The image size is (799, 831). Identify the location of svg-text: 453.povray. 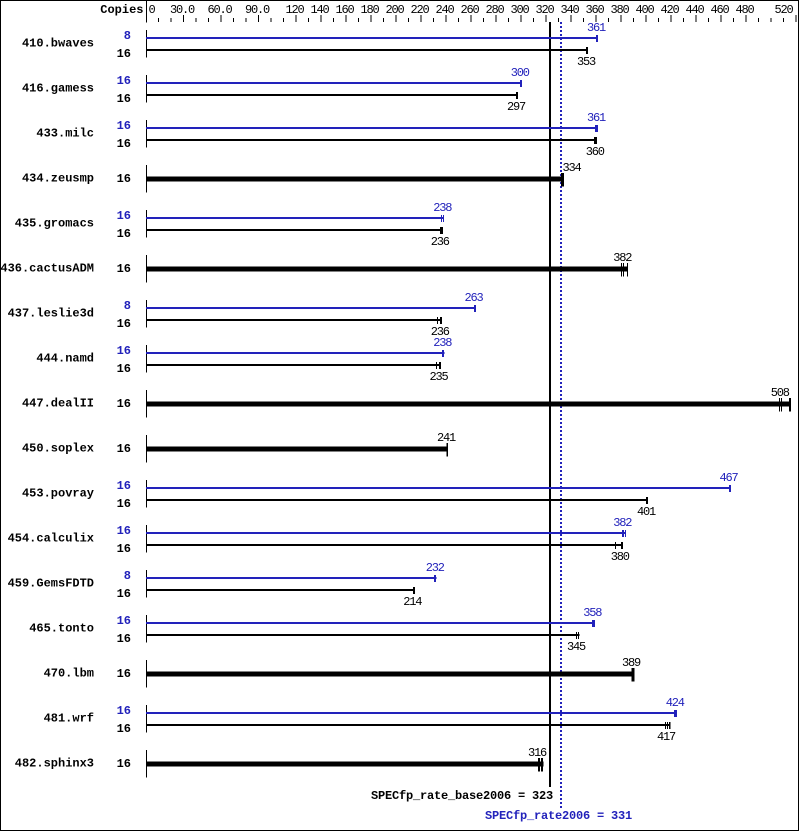
(58, 494).